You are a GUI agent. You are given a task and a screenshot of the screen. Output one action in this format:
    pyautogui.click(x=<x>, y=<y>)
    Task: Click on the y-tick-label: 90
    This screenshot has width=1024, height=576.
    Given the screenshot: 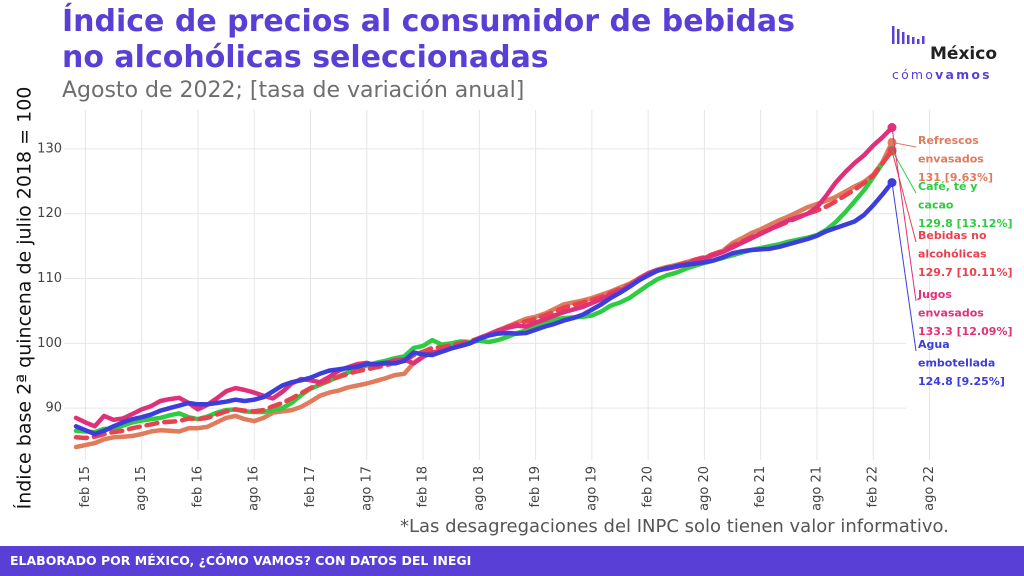 What is the action you would take?
    pyautogui.click(x=53, y=408)
    